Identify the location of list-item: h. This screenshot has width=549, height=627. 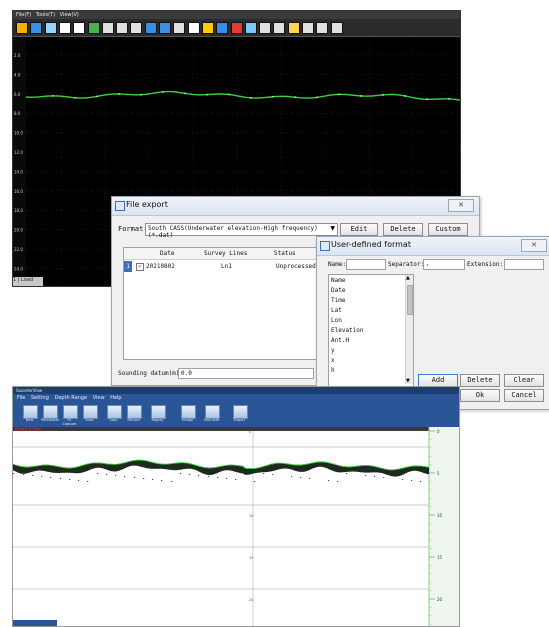
(333, 370).